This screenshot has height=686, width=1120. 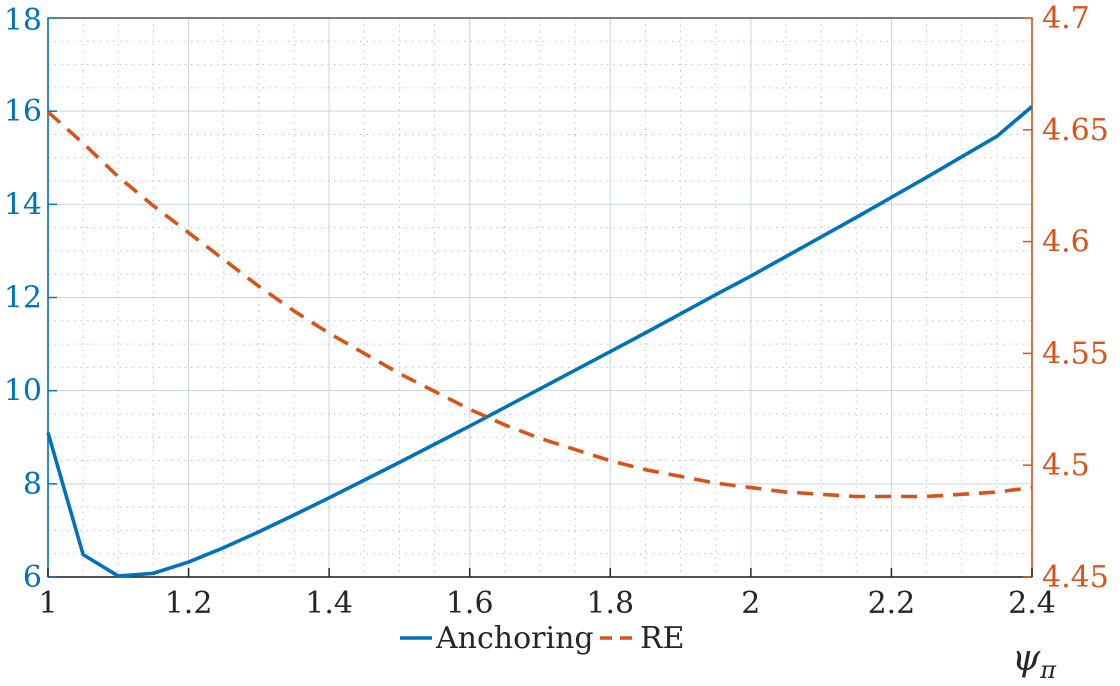 I want to click on x-axis-ticks: 1 1.2 1.4 1.6 1.8 2 2.2 2.4, so click(x=547, y=594).